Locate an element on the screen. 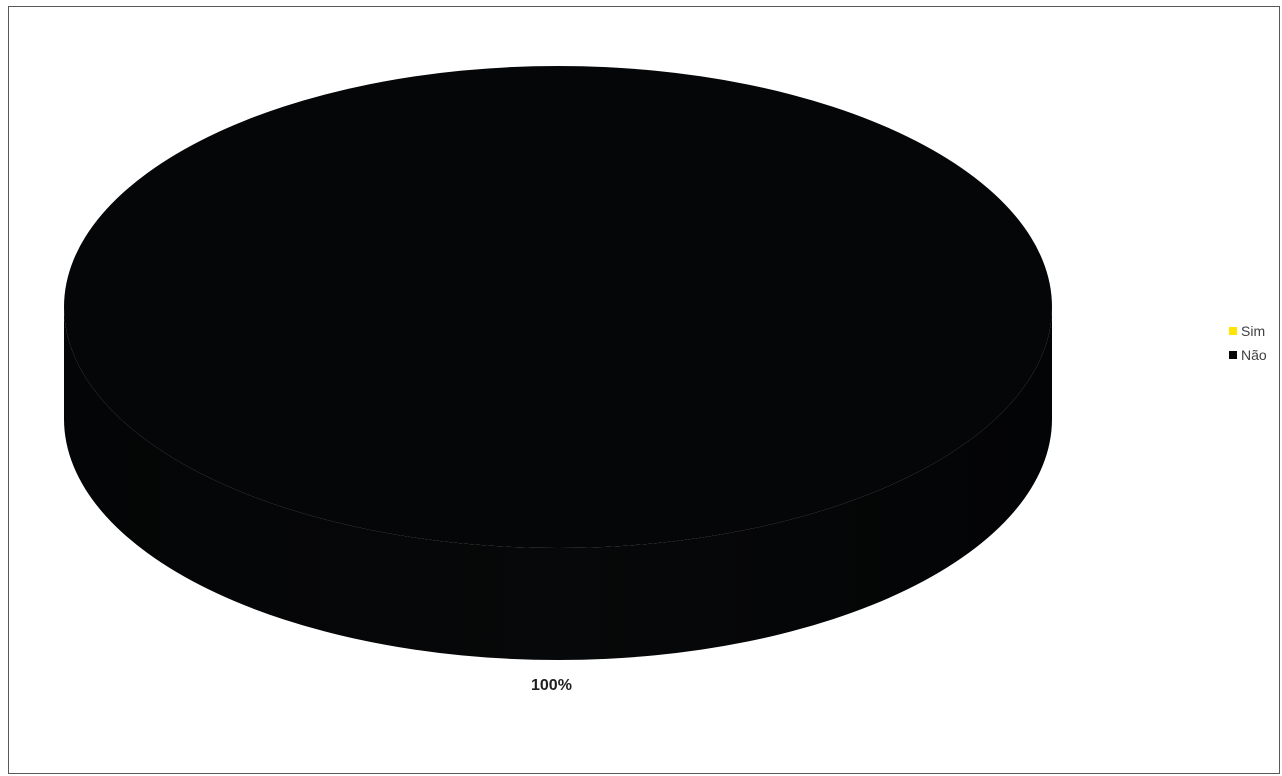  legend-label-nao: Não is located at coordinates (1254, 355).